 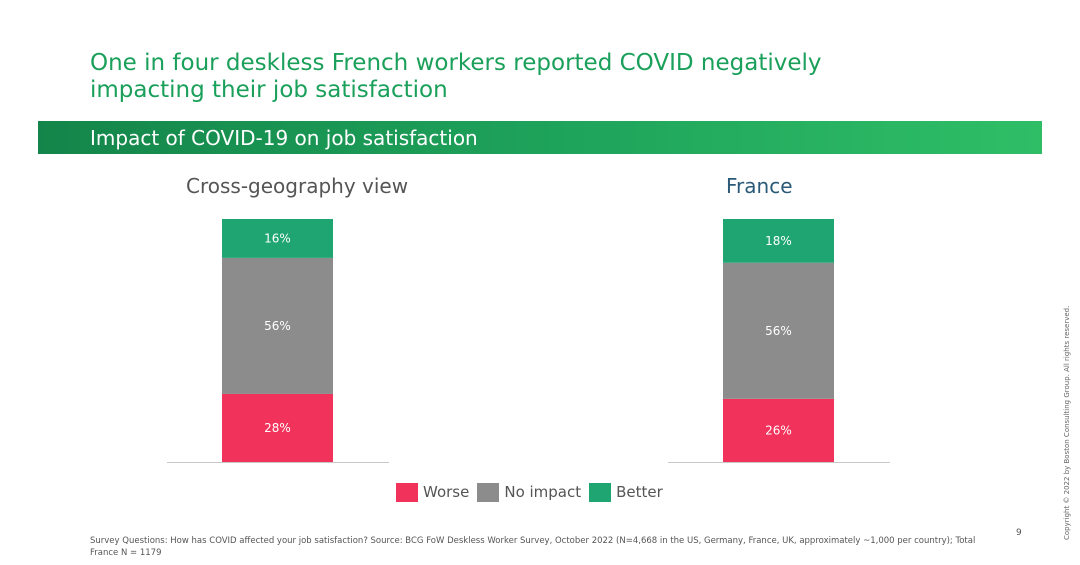 What do you see at coordinates (407, 492) in the screenshot?
I see `legend-swatch-worse` at bounding box center [407, 492].